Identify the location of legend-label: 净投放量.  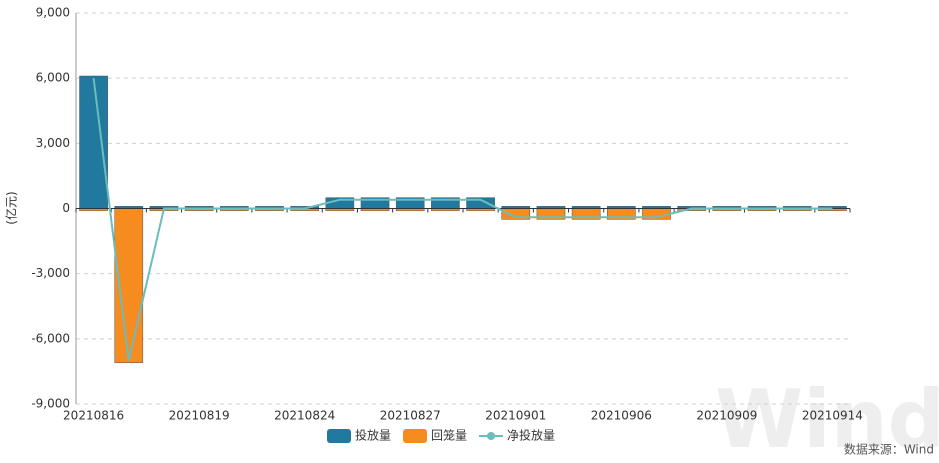
(531, 435).